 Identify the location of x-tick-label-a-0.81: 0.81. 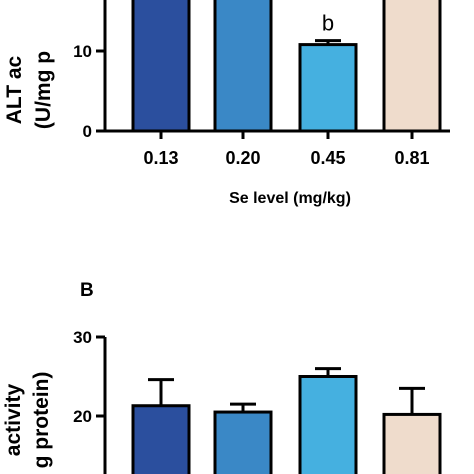
(411, 158).